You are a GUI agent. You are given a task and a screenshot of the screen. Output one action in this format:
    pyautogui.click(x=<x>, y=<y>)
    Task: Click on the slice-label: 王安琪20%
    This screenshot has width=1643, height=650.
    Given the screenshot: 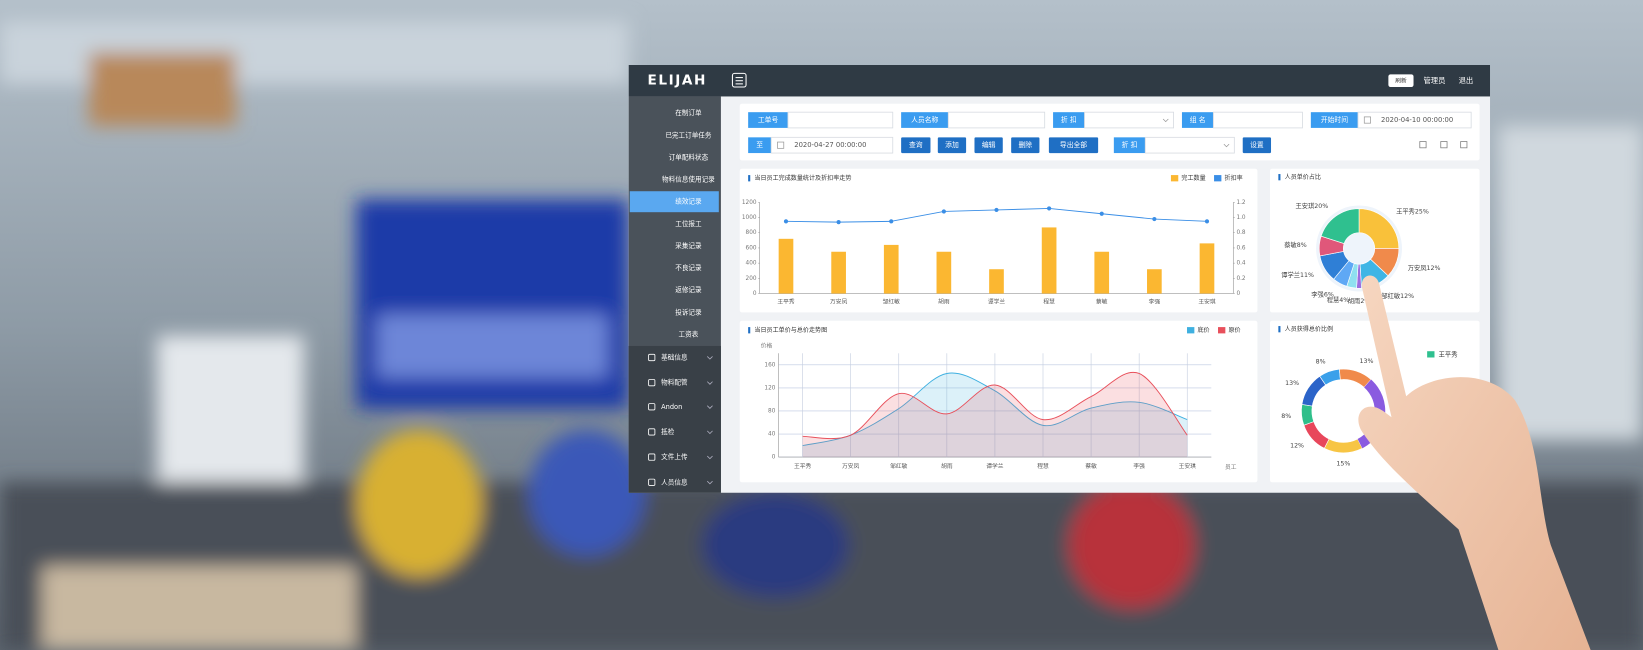 What is the action you would take?
    pyautogui.click(x=1312, y=205)
    